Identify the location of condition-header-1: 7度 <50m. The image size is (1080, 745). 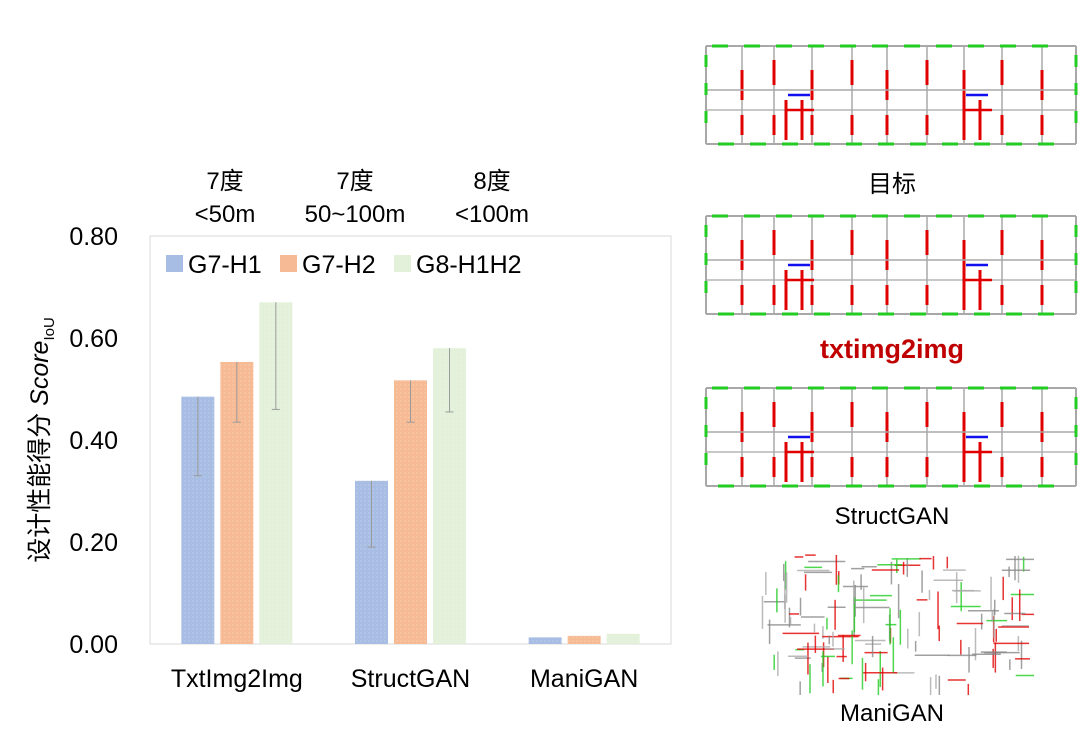
(225, 198).